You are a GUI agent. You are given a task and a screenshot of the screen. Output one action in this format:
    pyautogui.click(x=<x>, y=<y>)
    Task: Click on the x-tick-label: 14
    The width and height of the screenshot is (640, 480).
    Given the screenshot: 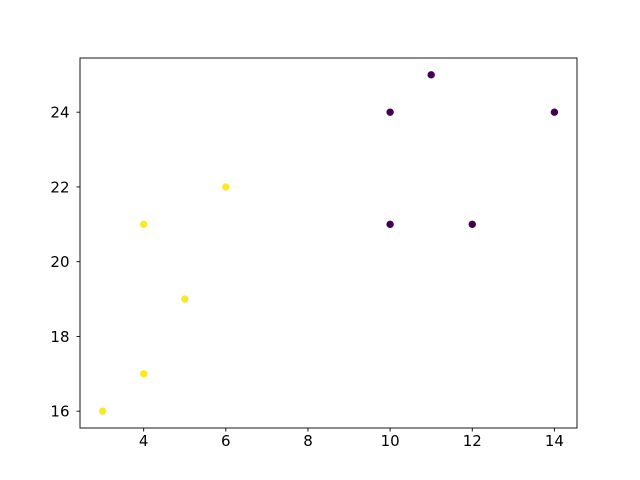 What is the action you would take?
    pyautogui.click(x=554, y=441)
    